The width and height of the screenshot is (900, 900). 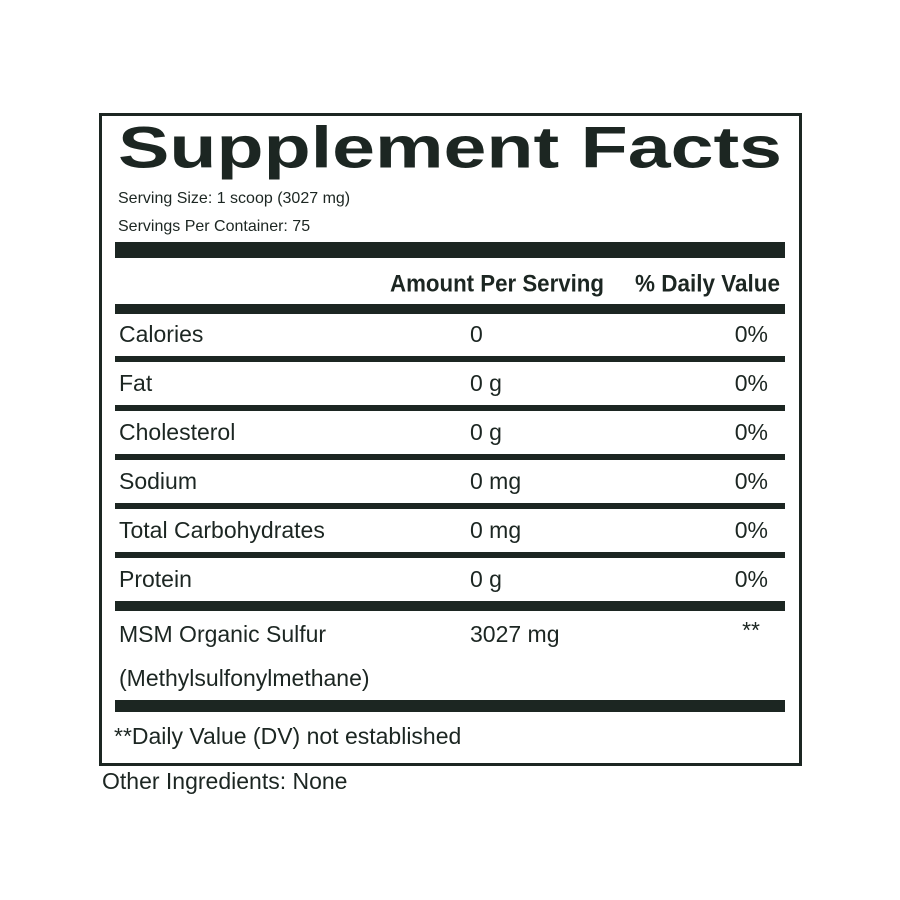 What do you see at coordinates (497, 283) in the screenshot?
I see `header-amount: Amount Per Serving` at bounding box center [497, 283].